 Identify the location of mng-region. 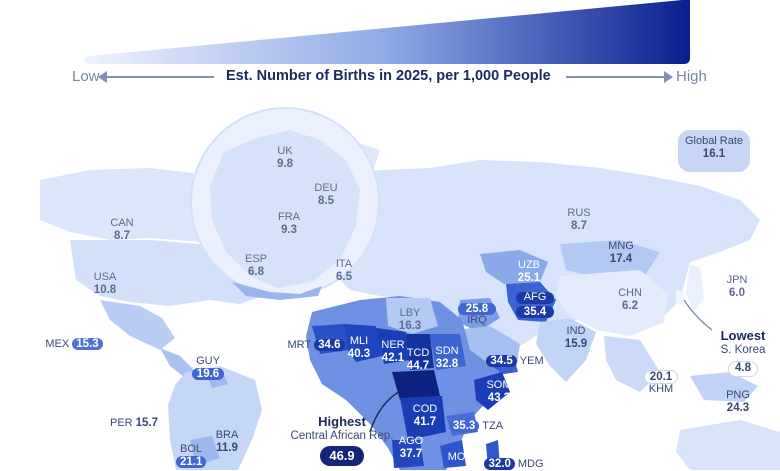
(610, 259).